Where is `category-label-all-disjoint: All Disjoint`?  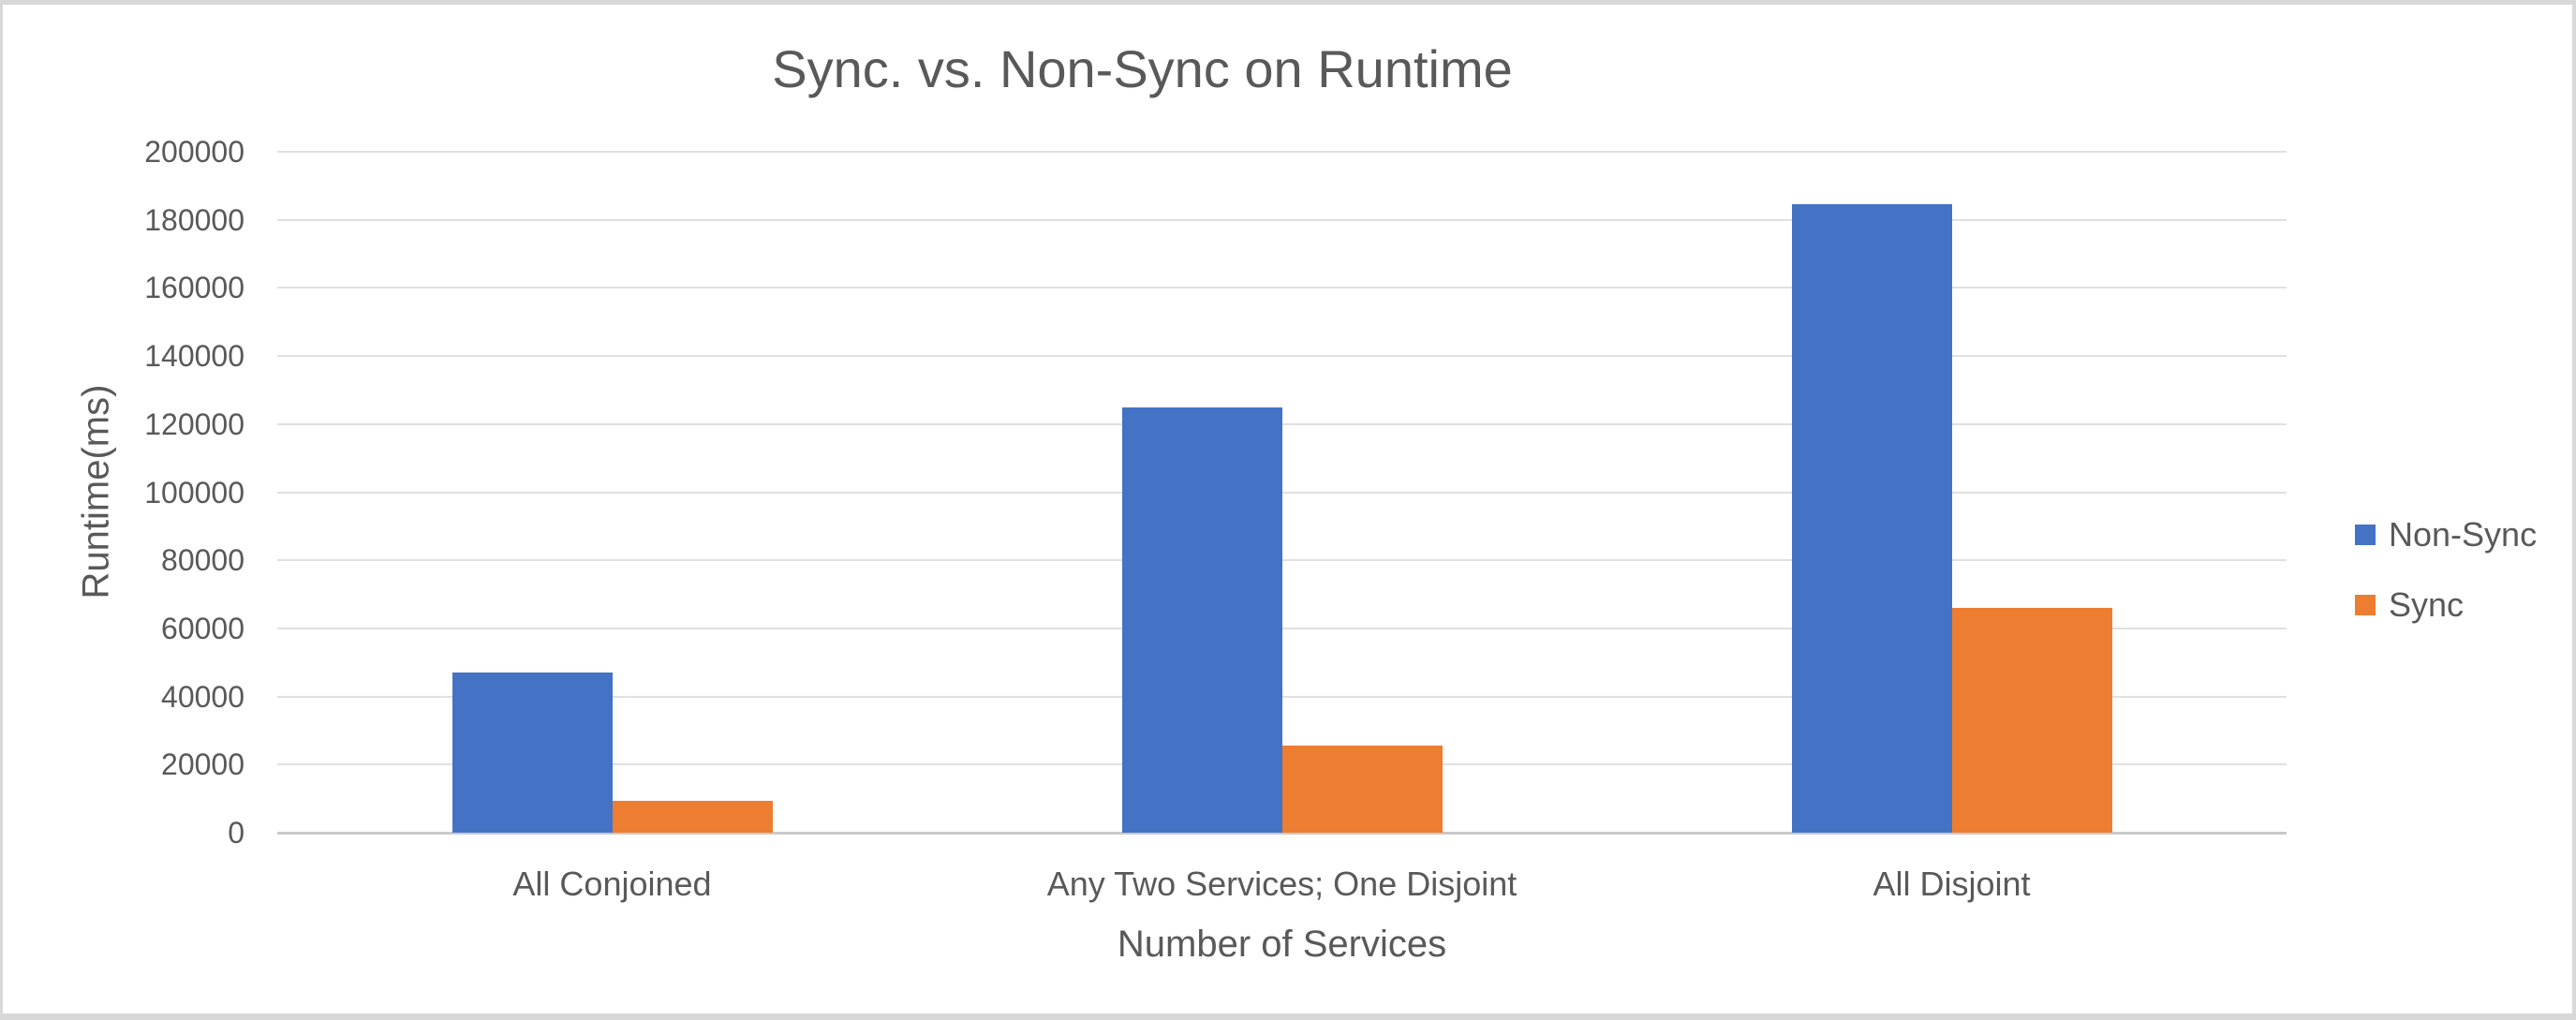
category-label-all-disjoint: All Disjoint is located at coordinates (1952, 884).